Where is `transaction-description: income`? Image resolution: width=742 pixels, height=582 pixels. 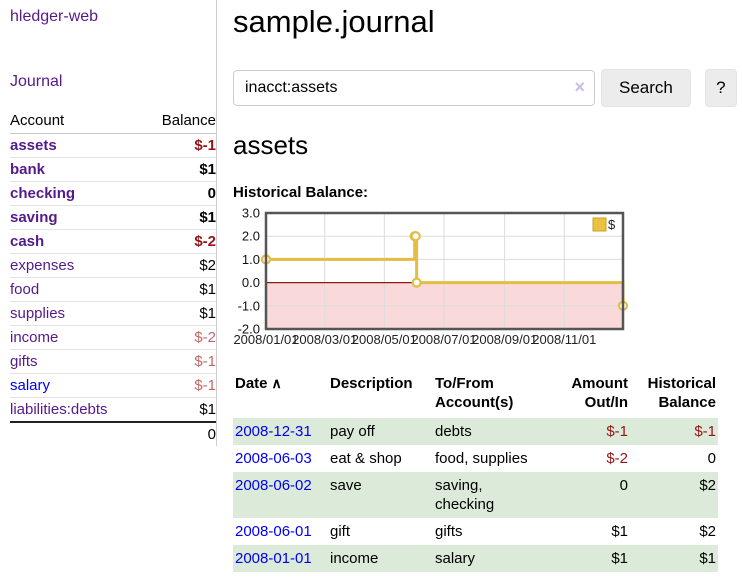
transaction-description: income is located at coordinates (380, 558).